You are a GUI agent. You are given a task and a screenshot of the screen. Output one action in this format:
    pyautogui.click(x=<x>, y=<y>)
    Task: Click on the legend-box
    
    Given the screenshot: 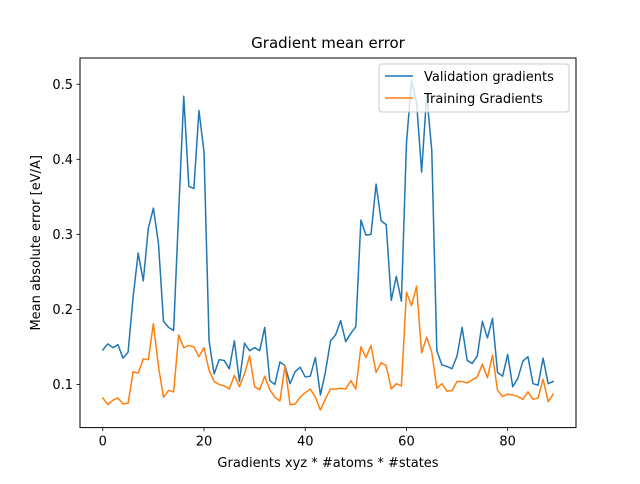 What is the action you would take?
    pyautogui.click(x=474, y=88)
    